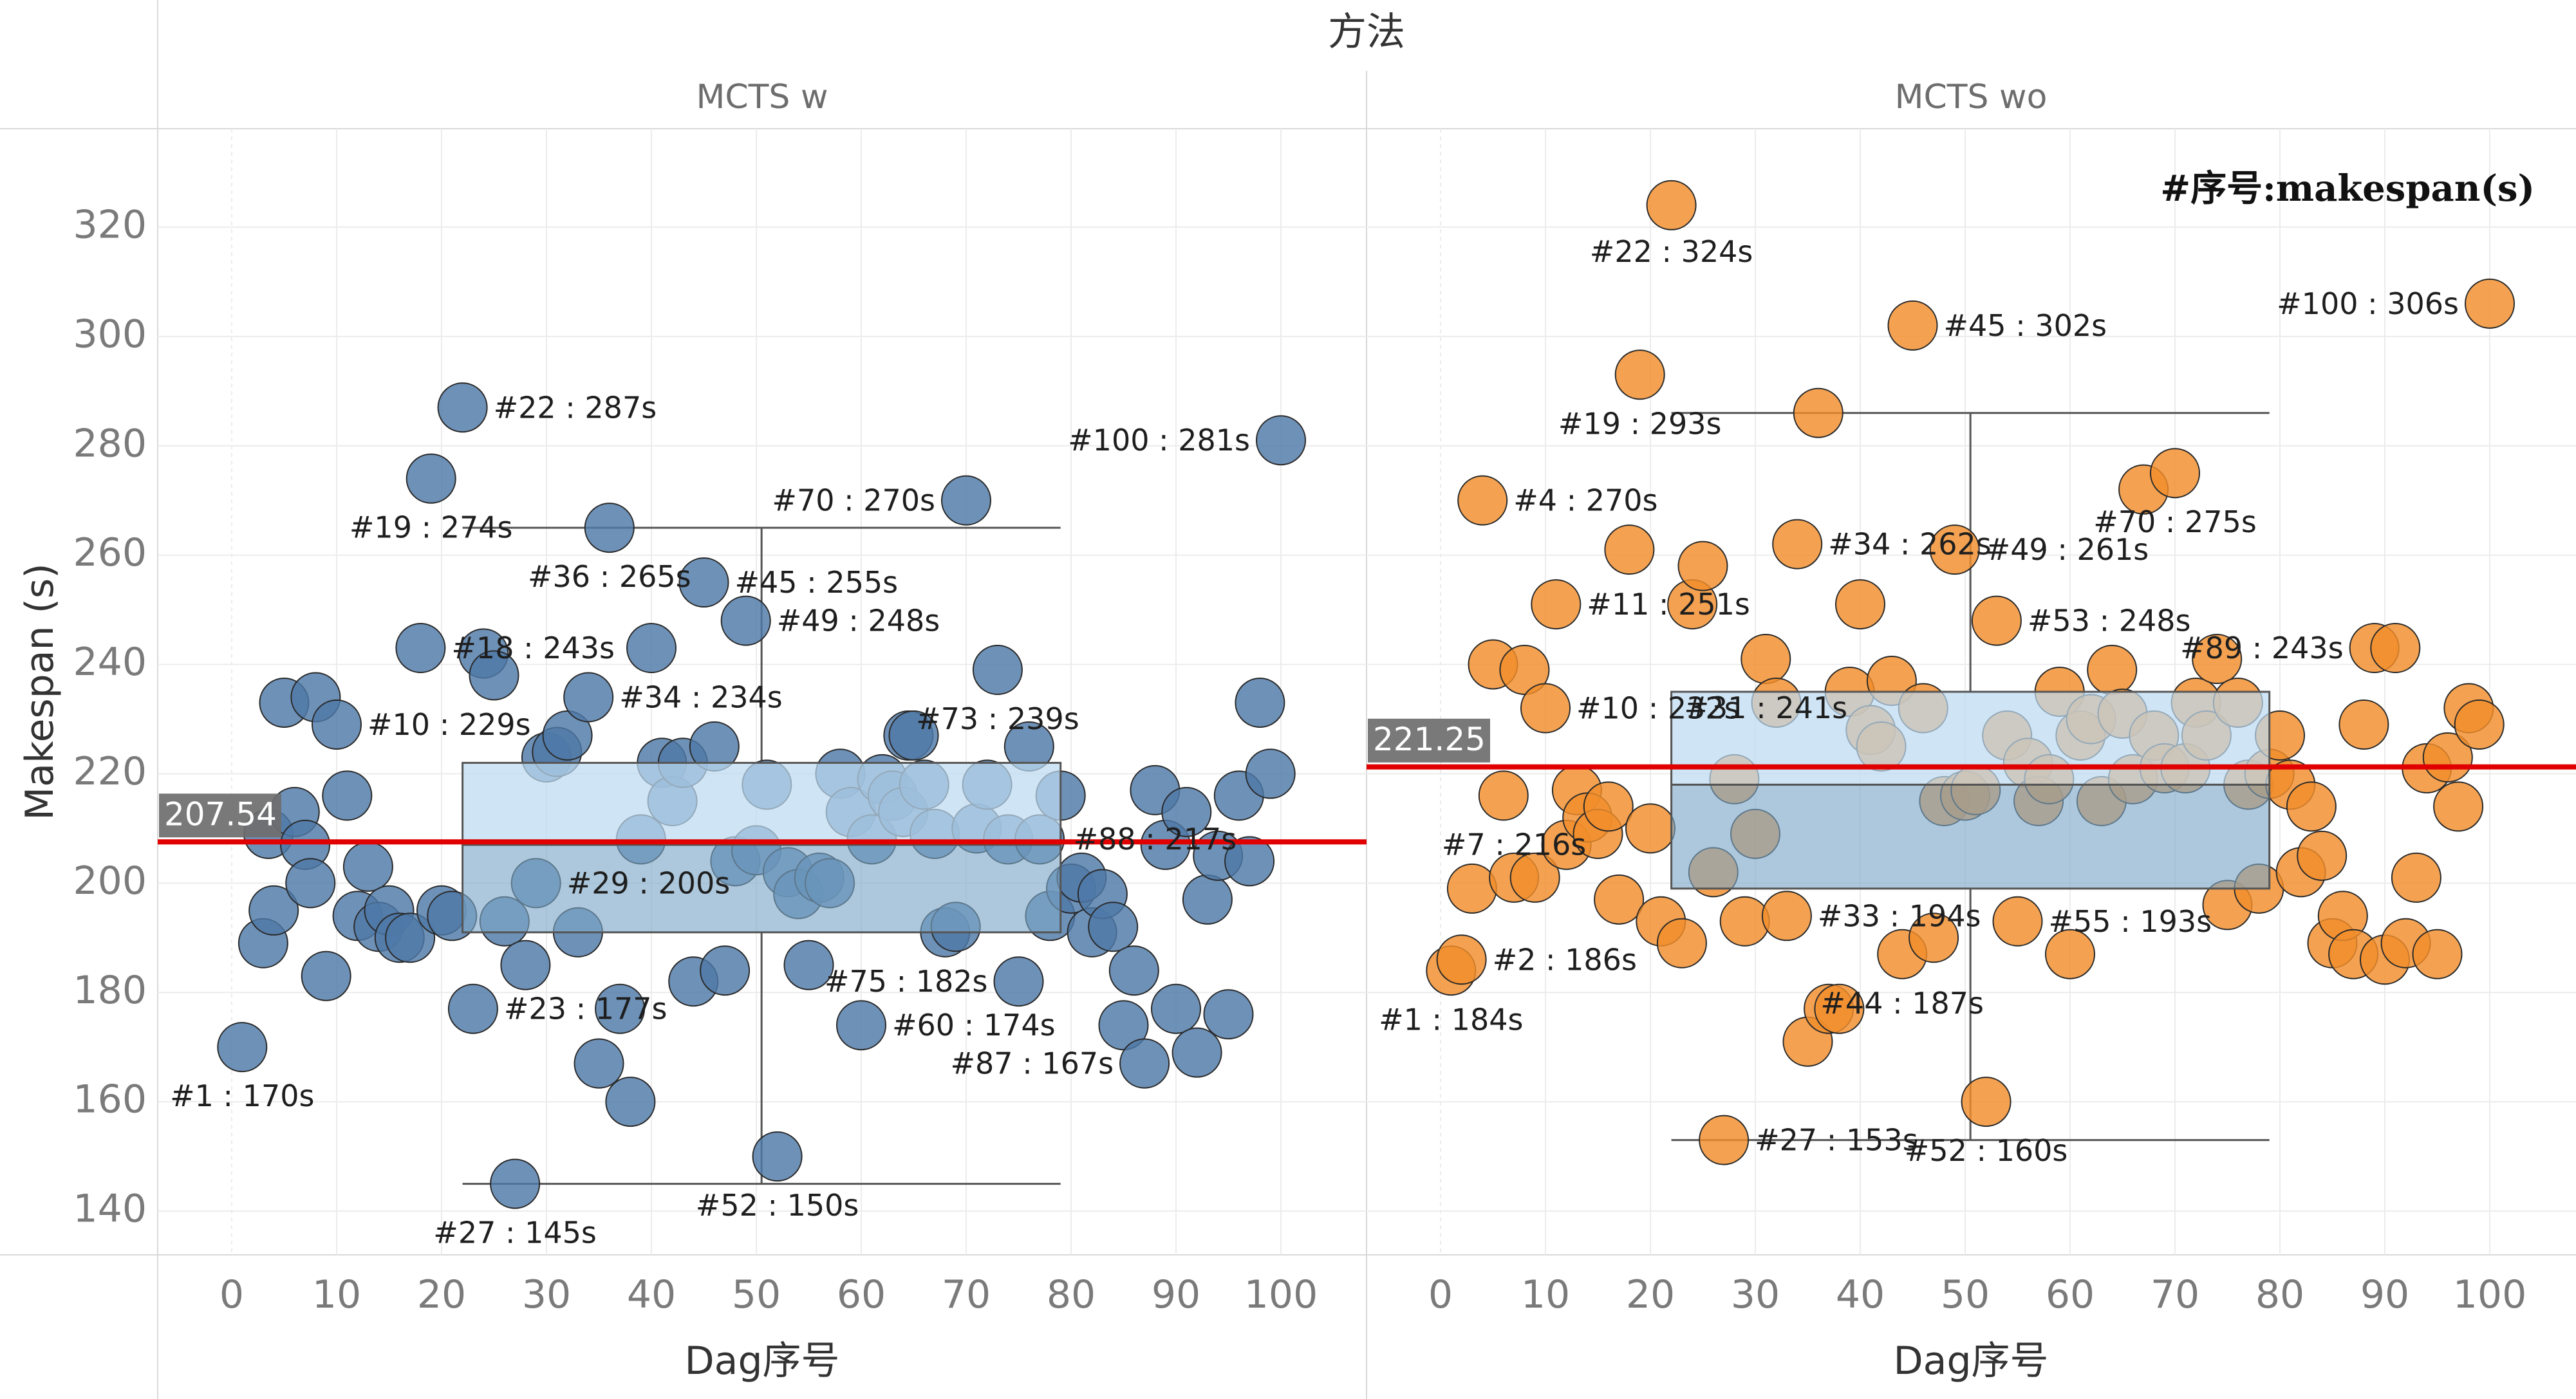  What do you see at coordinates (110, 771) in the screenshot?
I see `y-tick-label: 220` at bounding box center [110, 771].